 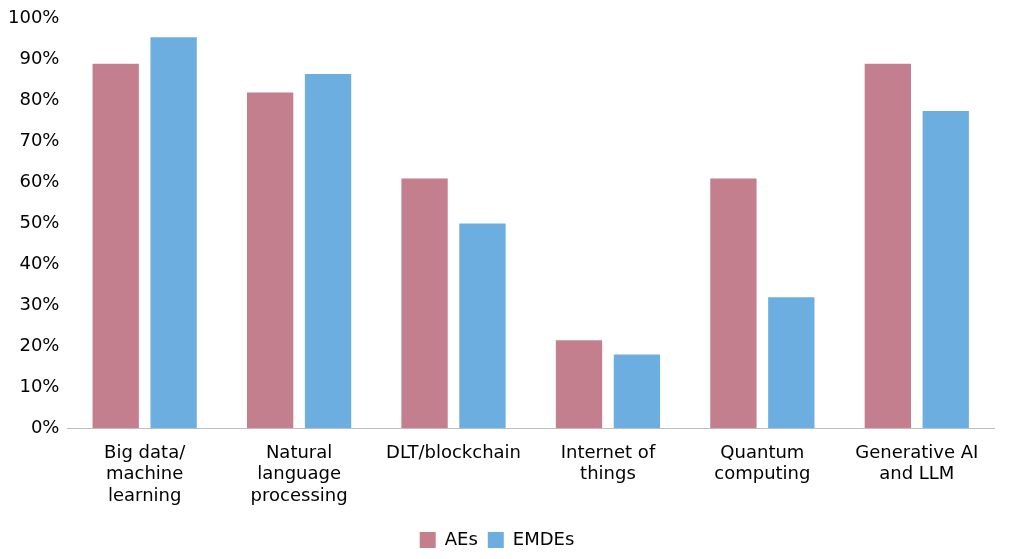 What do you see at coordinates (39, 181) in the screenshot?
I see `y-tick-label: 60%` at bounding box center [39, 181].